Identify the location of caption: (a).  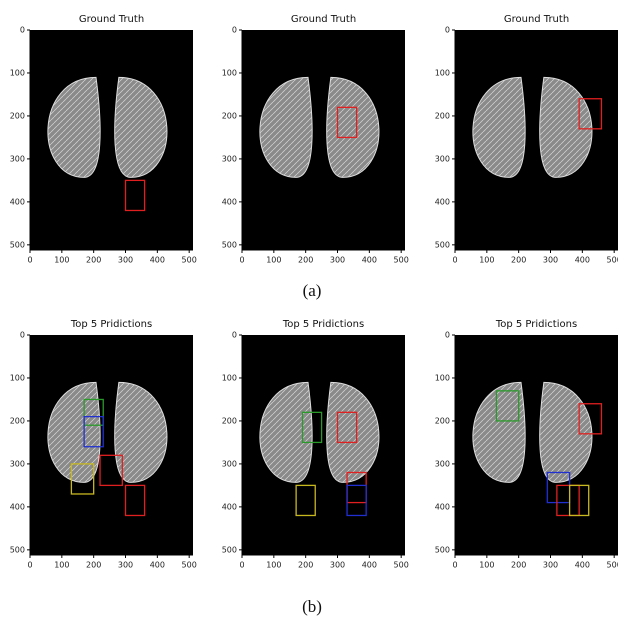
(312, 290).